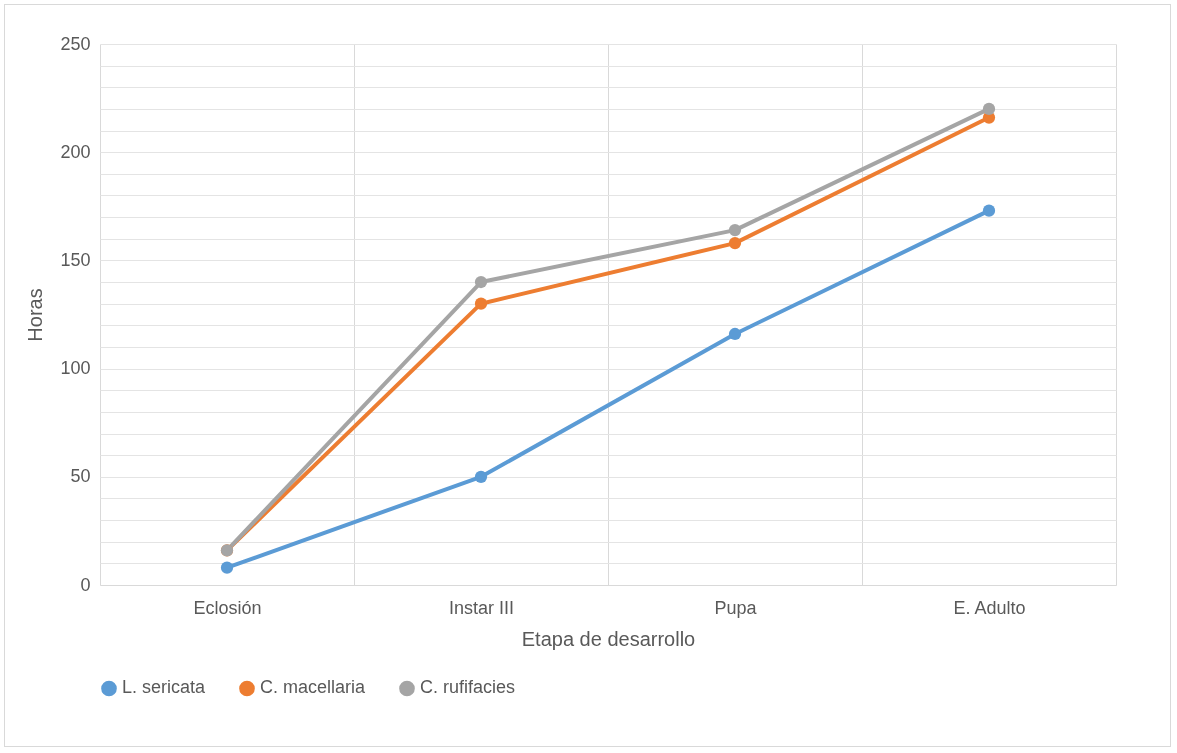 The image size is (1177, 753). Describe the element at coordinates (35, 315) in the screenshot. I see `y-axis-title: Horas` at that location.